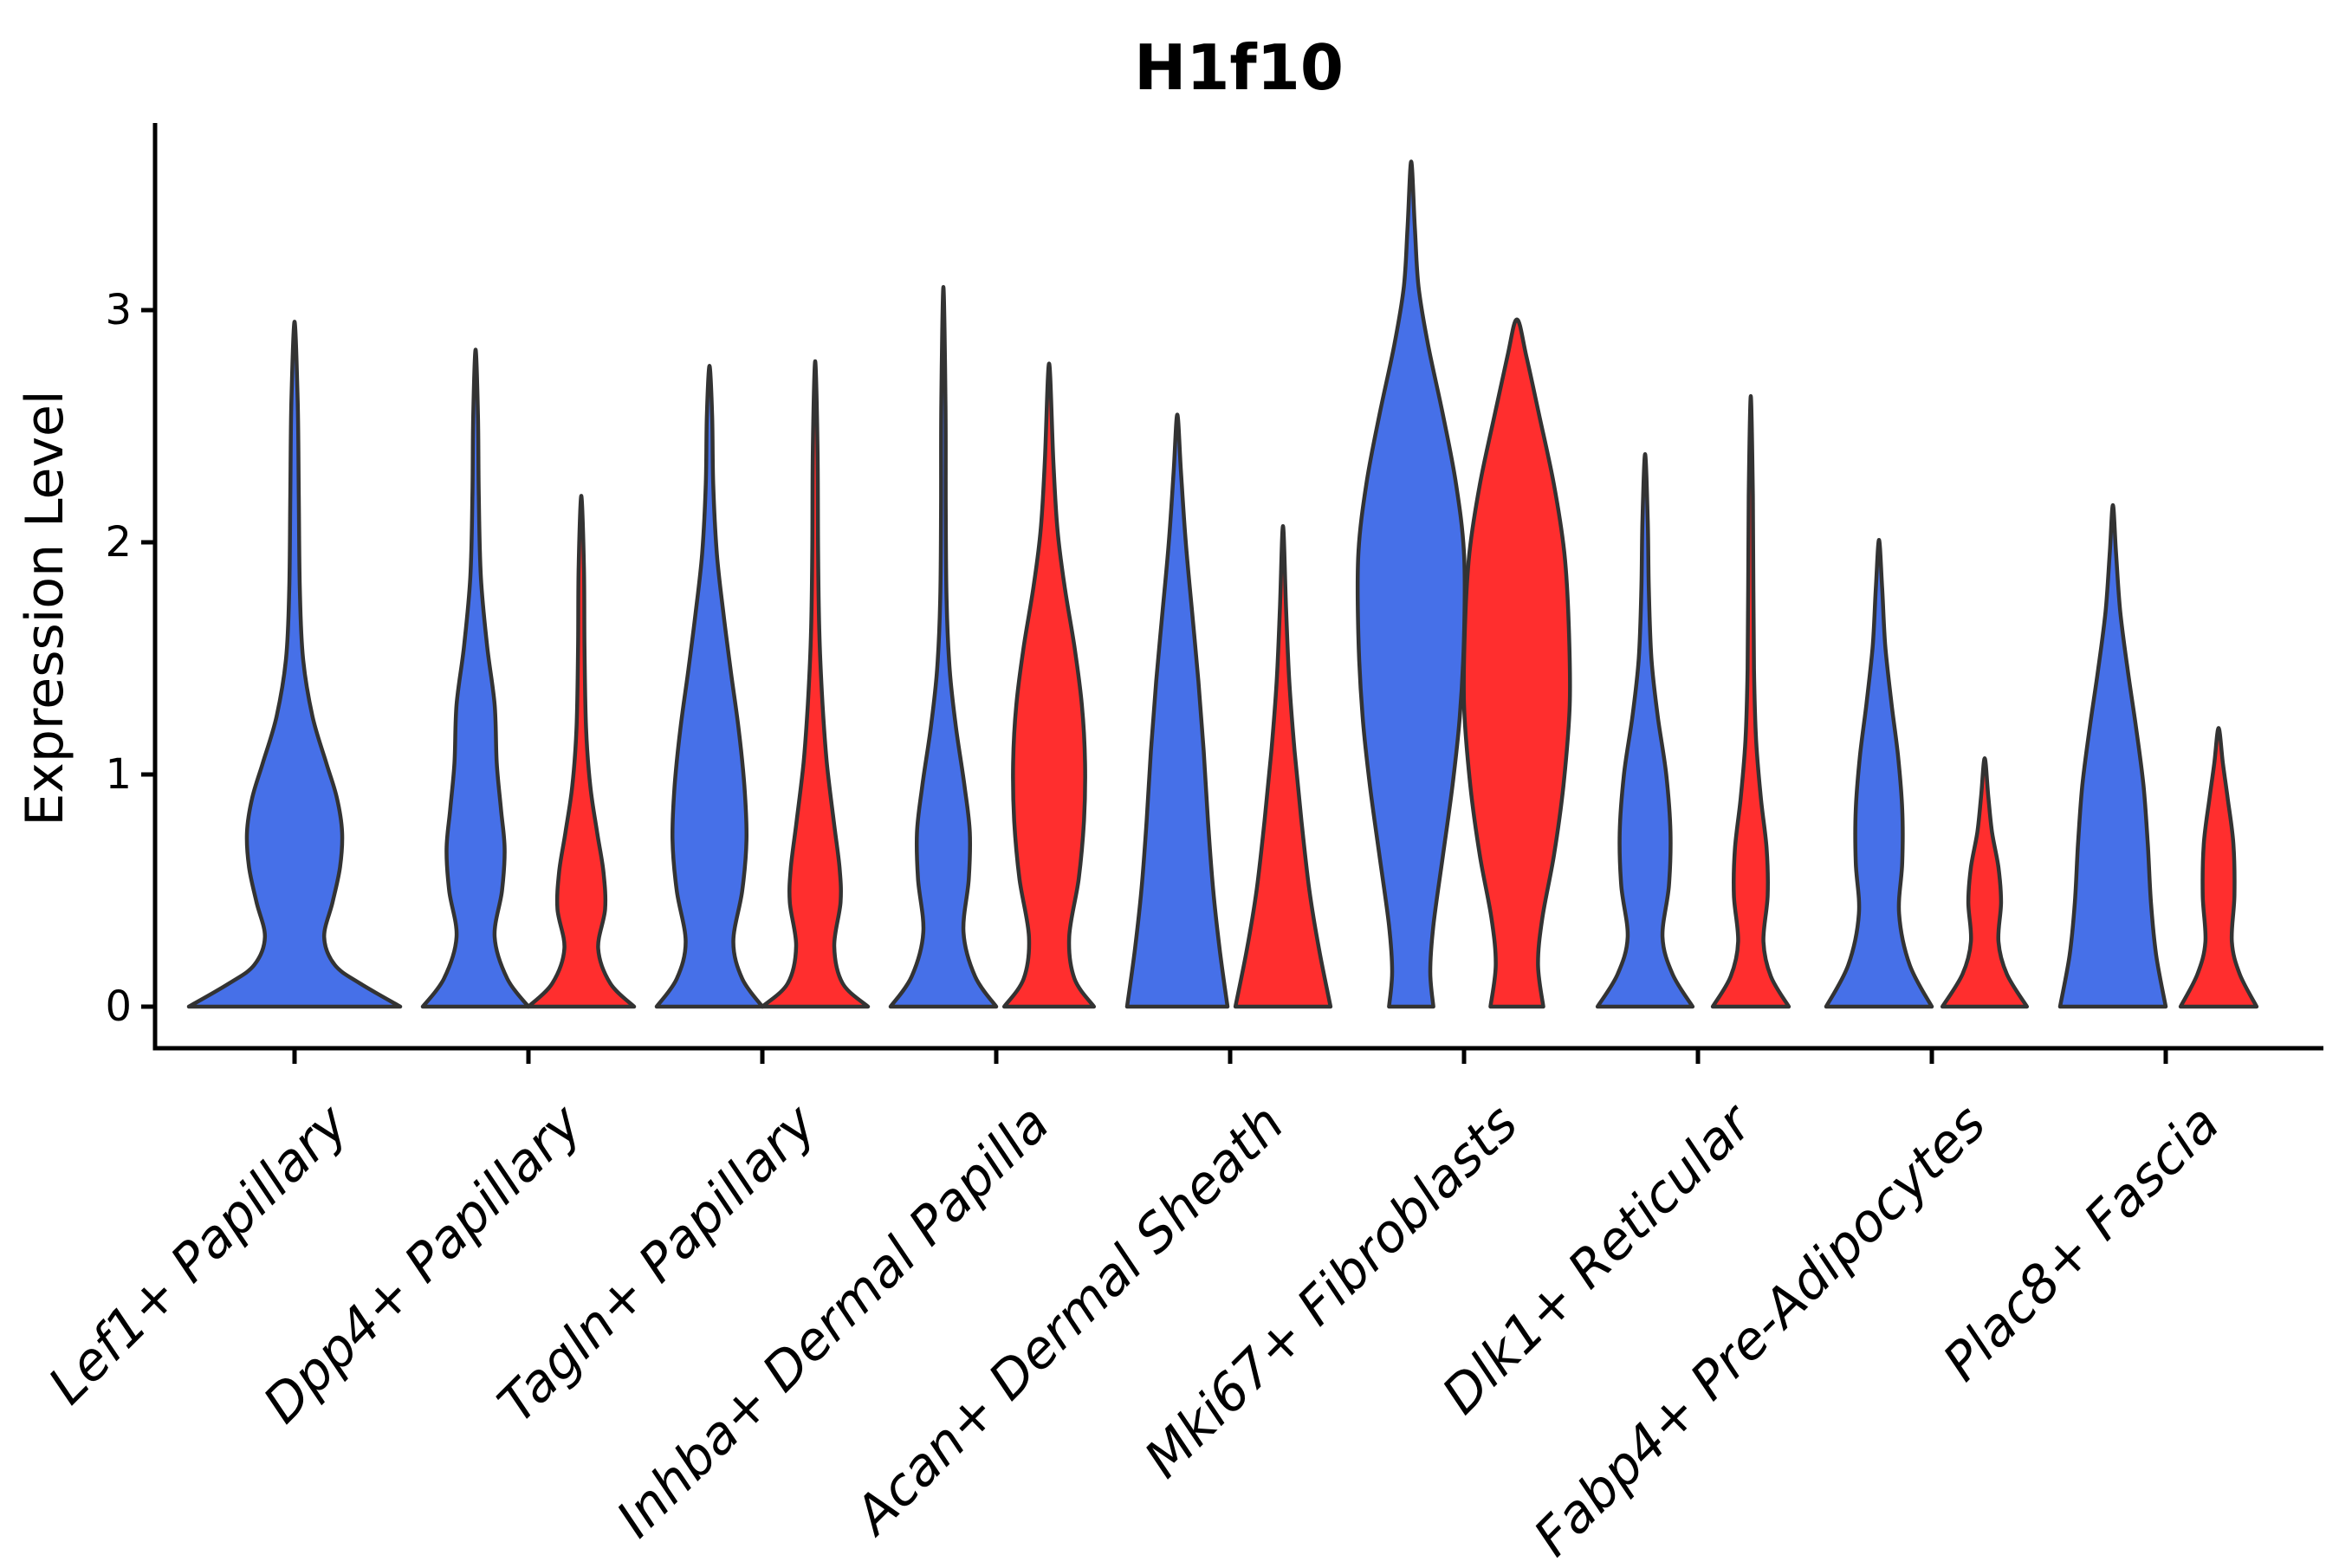 Image resolution: width=2339 pixels, height=1568 pixels. Describe the element at coordinates (1049, 685) in the screenshot. I see `violin-red-Inhba+` at that location.